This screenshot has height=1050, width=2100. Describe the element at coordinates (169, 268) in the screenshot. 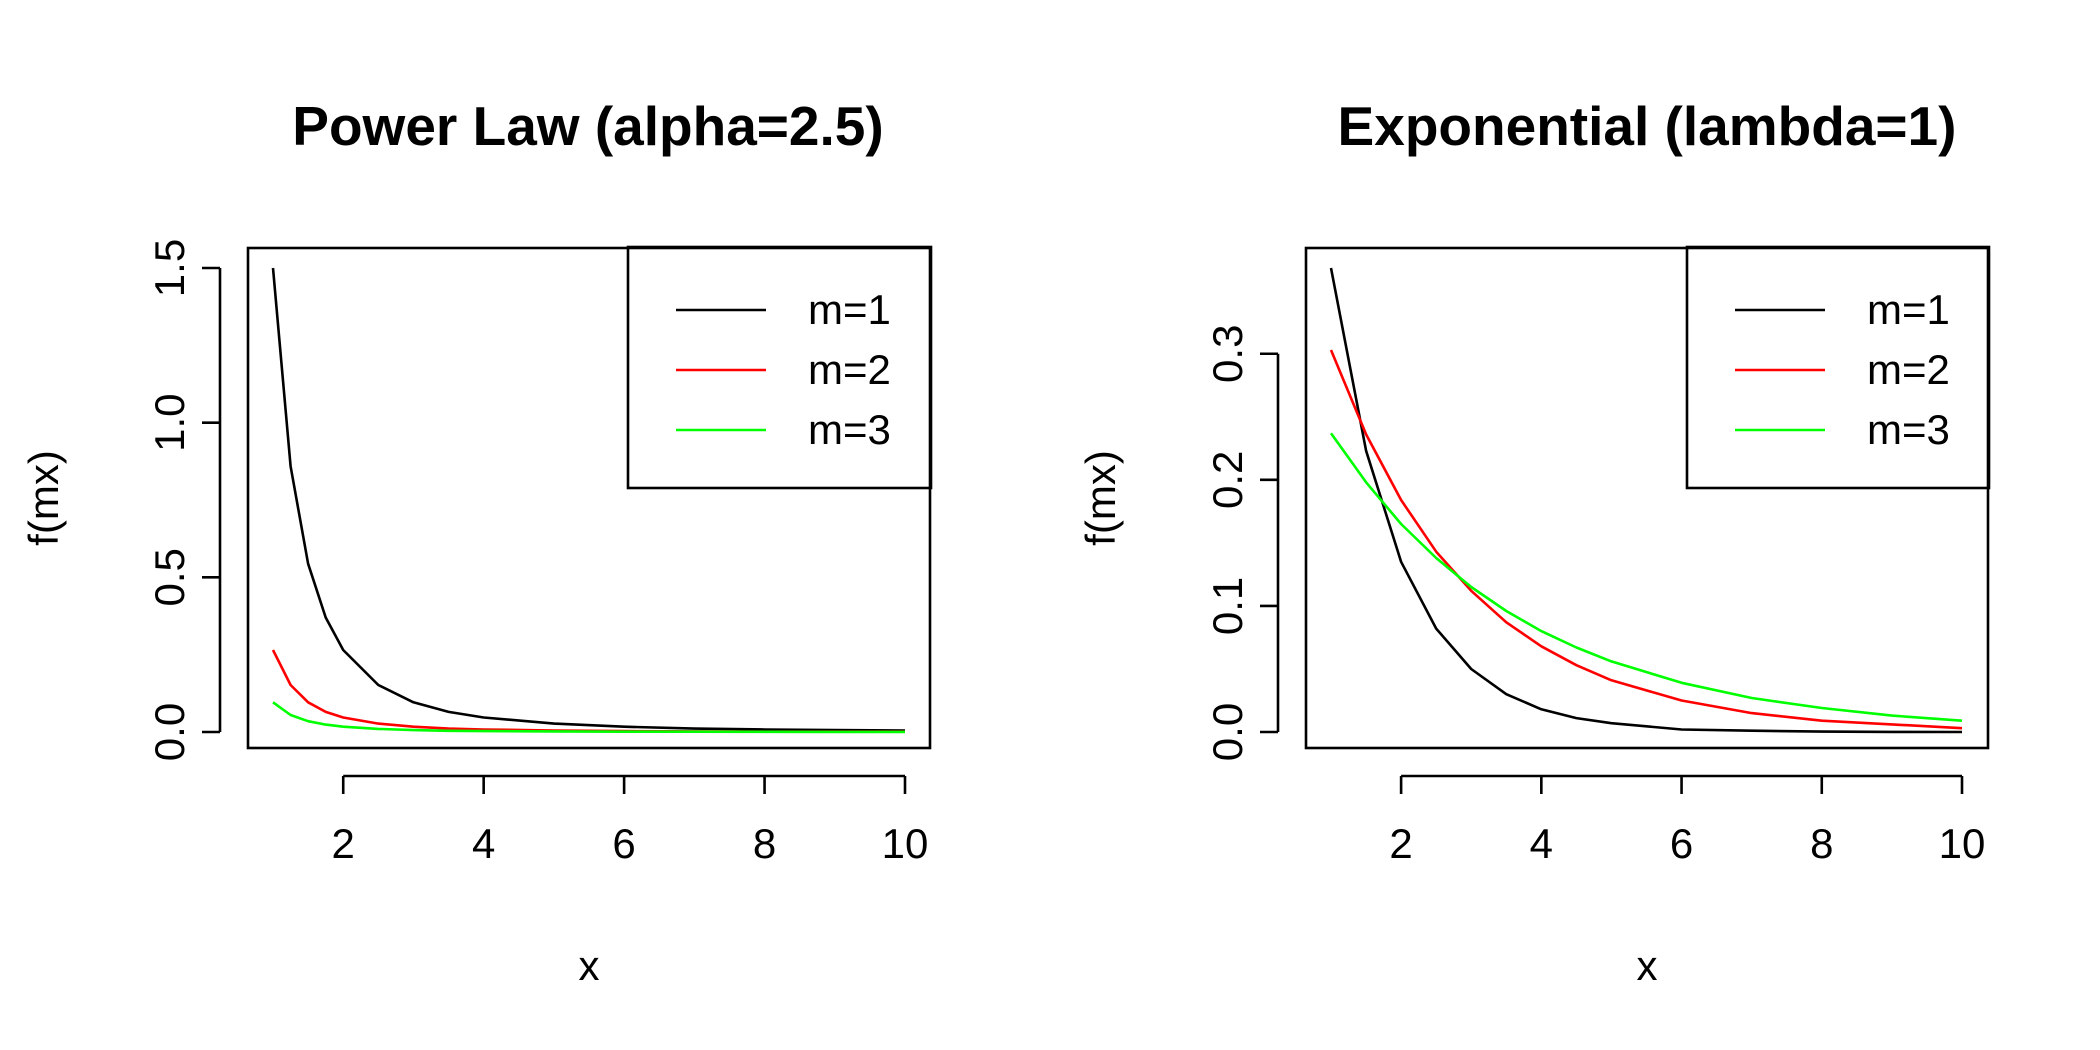

I see `y-tick-label: 1.5` at that location.